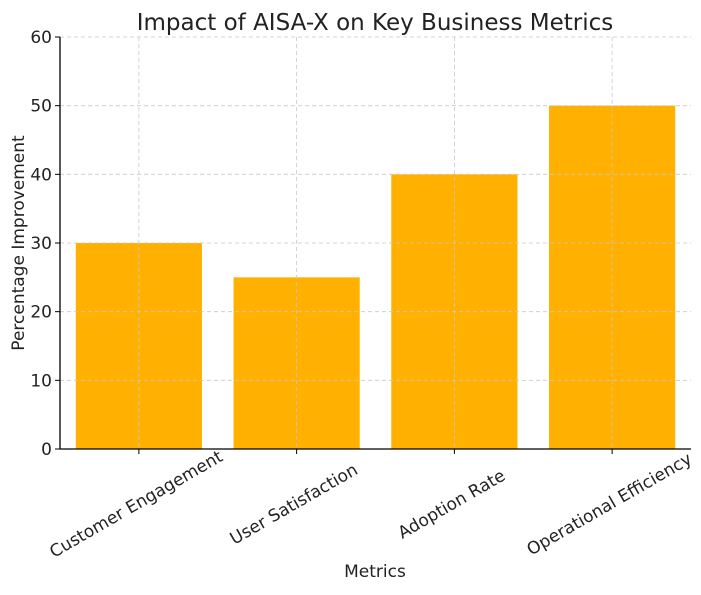 The image size is (701, 595). Describe the element at coordinates (136, 505) in the screenshot. I see `x-tick-label: Customer Engagement` at that location.